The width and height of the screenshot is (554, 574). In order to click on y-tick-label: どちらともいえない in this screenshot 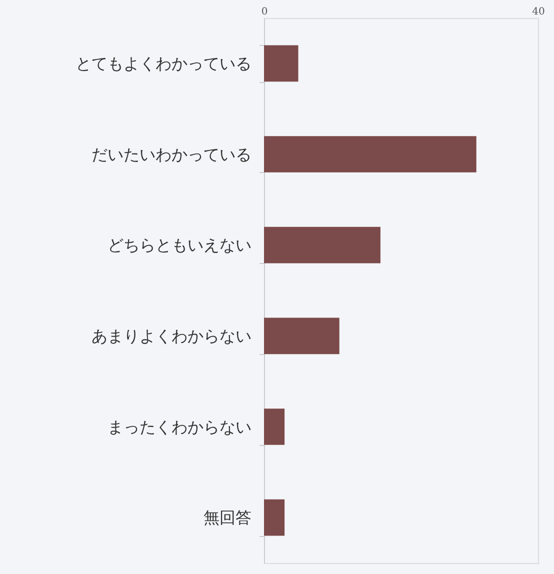, I will do `click(180, 245)`.